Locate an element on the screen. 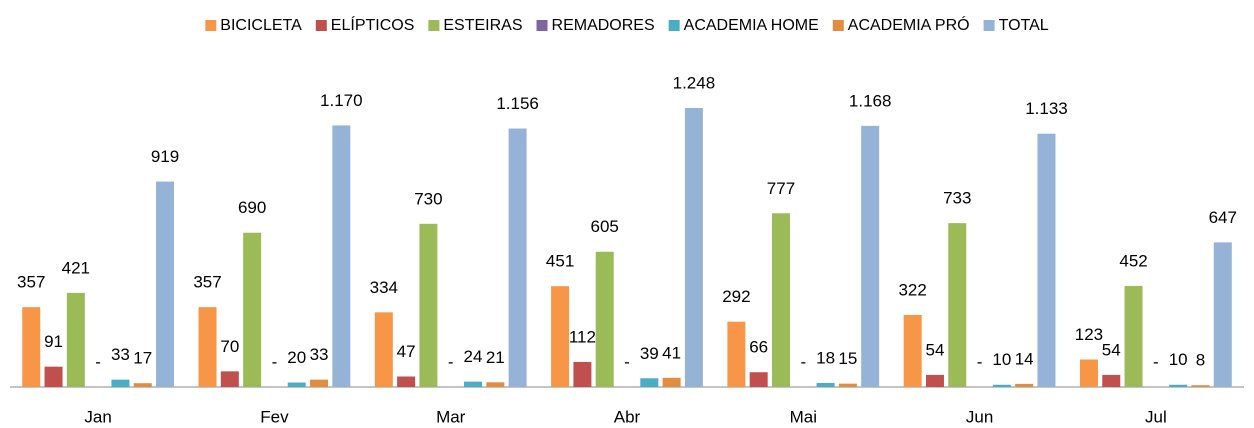 Image resolution: width=1254 pixels, height=428 pixels. legend-label: ACADEMIA HOME is located at coordinates (751, 25).